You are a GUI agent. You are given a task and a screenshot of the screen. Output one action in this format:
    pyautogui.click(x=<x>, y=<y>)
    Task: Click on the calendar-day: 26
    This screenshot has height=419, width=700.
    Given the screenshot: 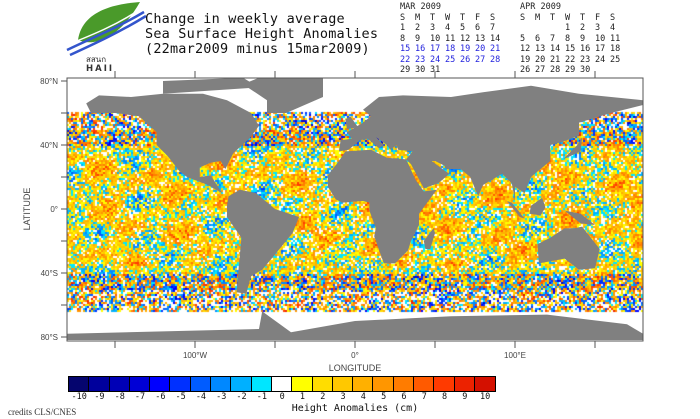 What is the action you would take?
    pyautogui.click(x=465, y=59)
    